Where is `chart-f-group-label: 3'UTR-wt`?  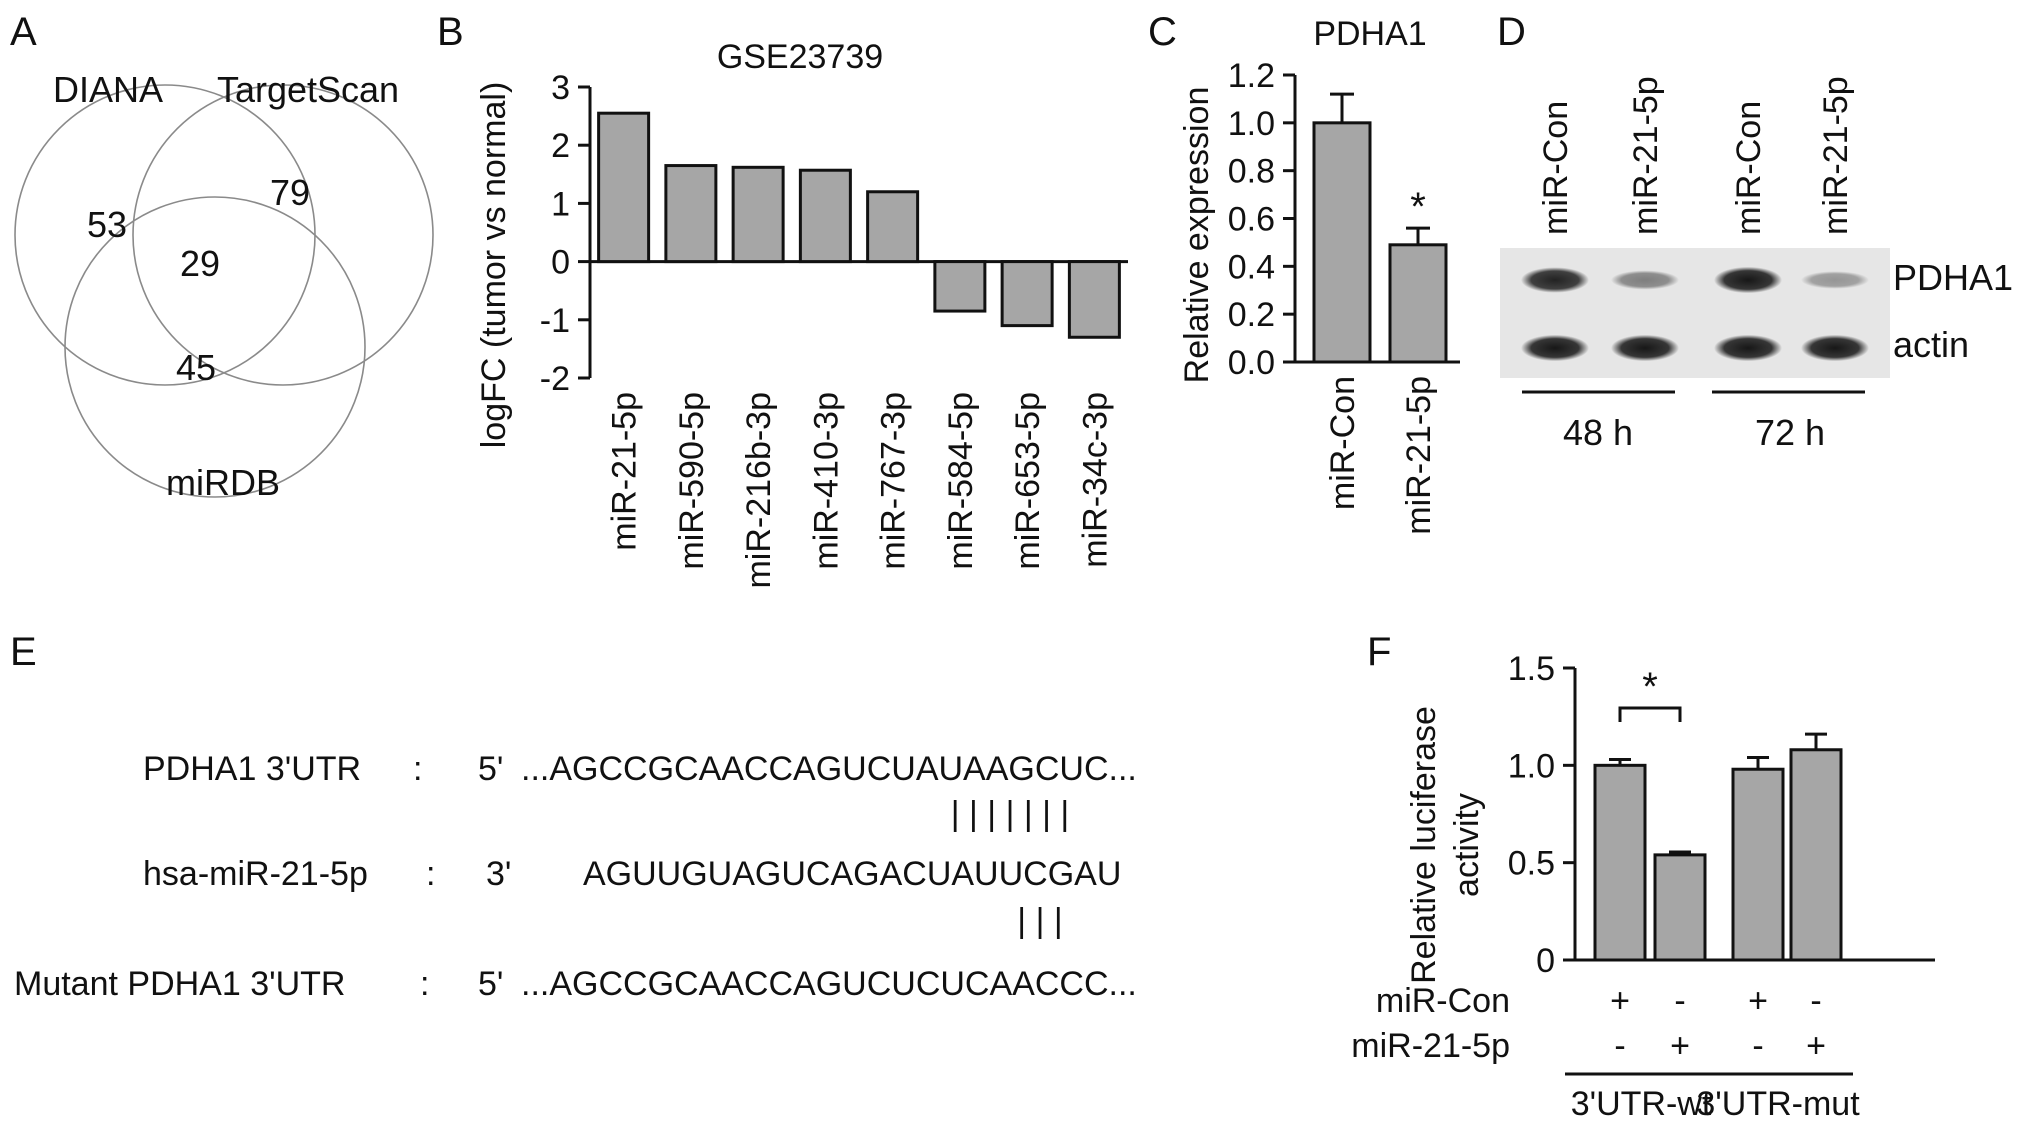 chart-f-group-label: 3'UTR-wt is located at coordinates (1641, 1104).